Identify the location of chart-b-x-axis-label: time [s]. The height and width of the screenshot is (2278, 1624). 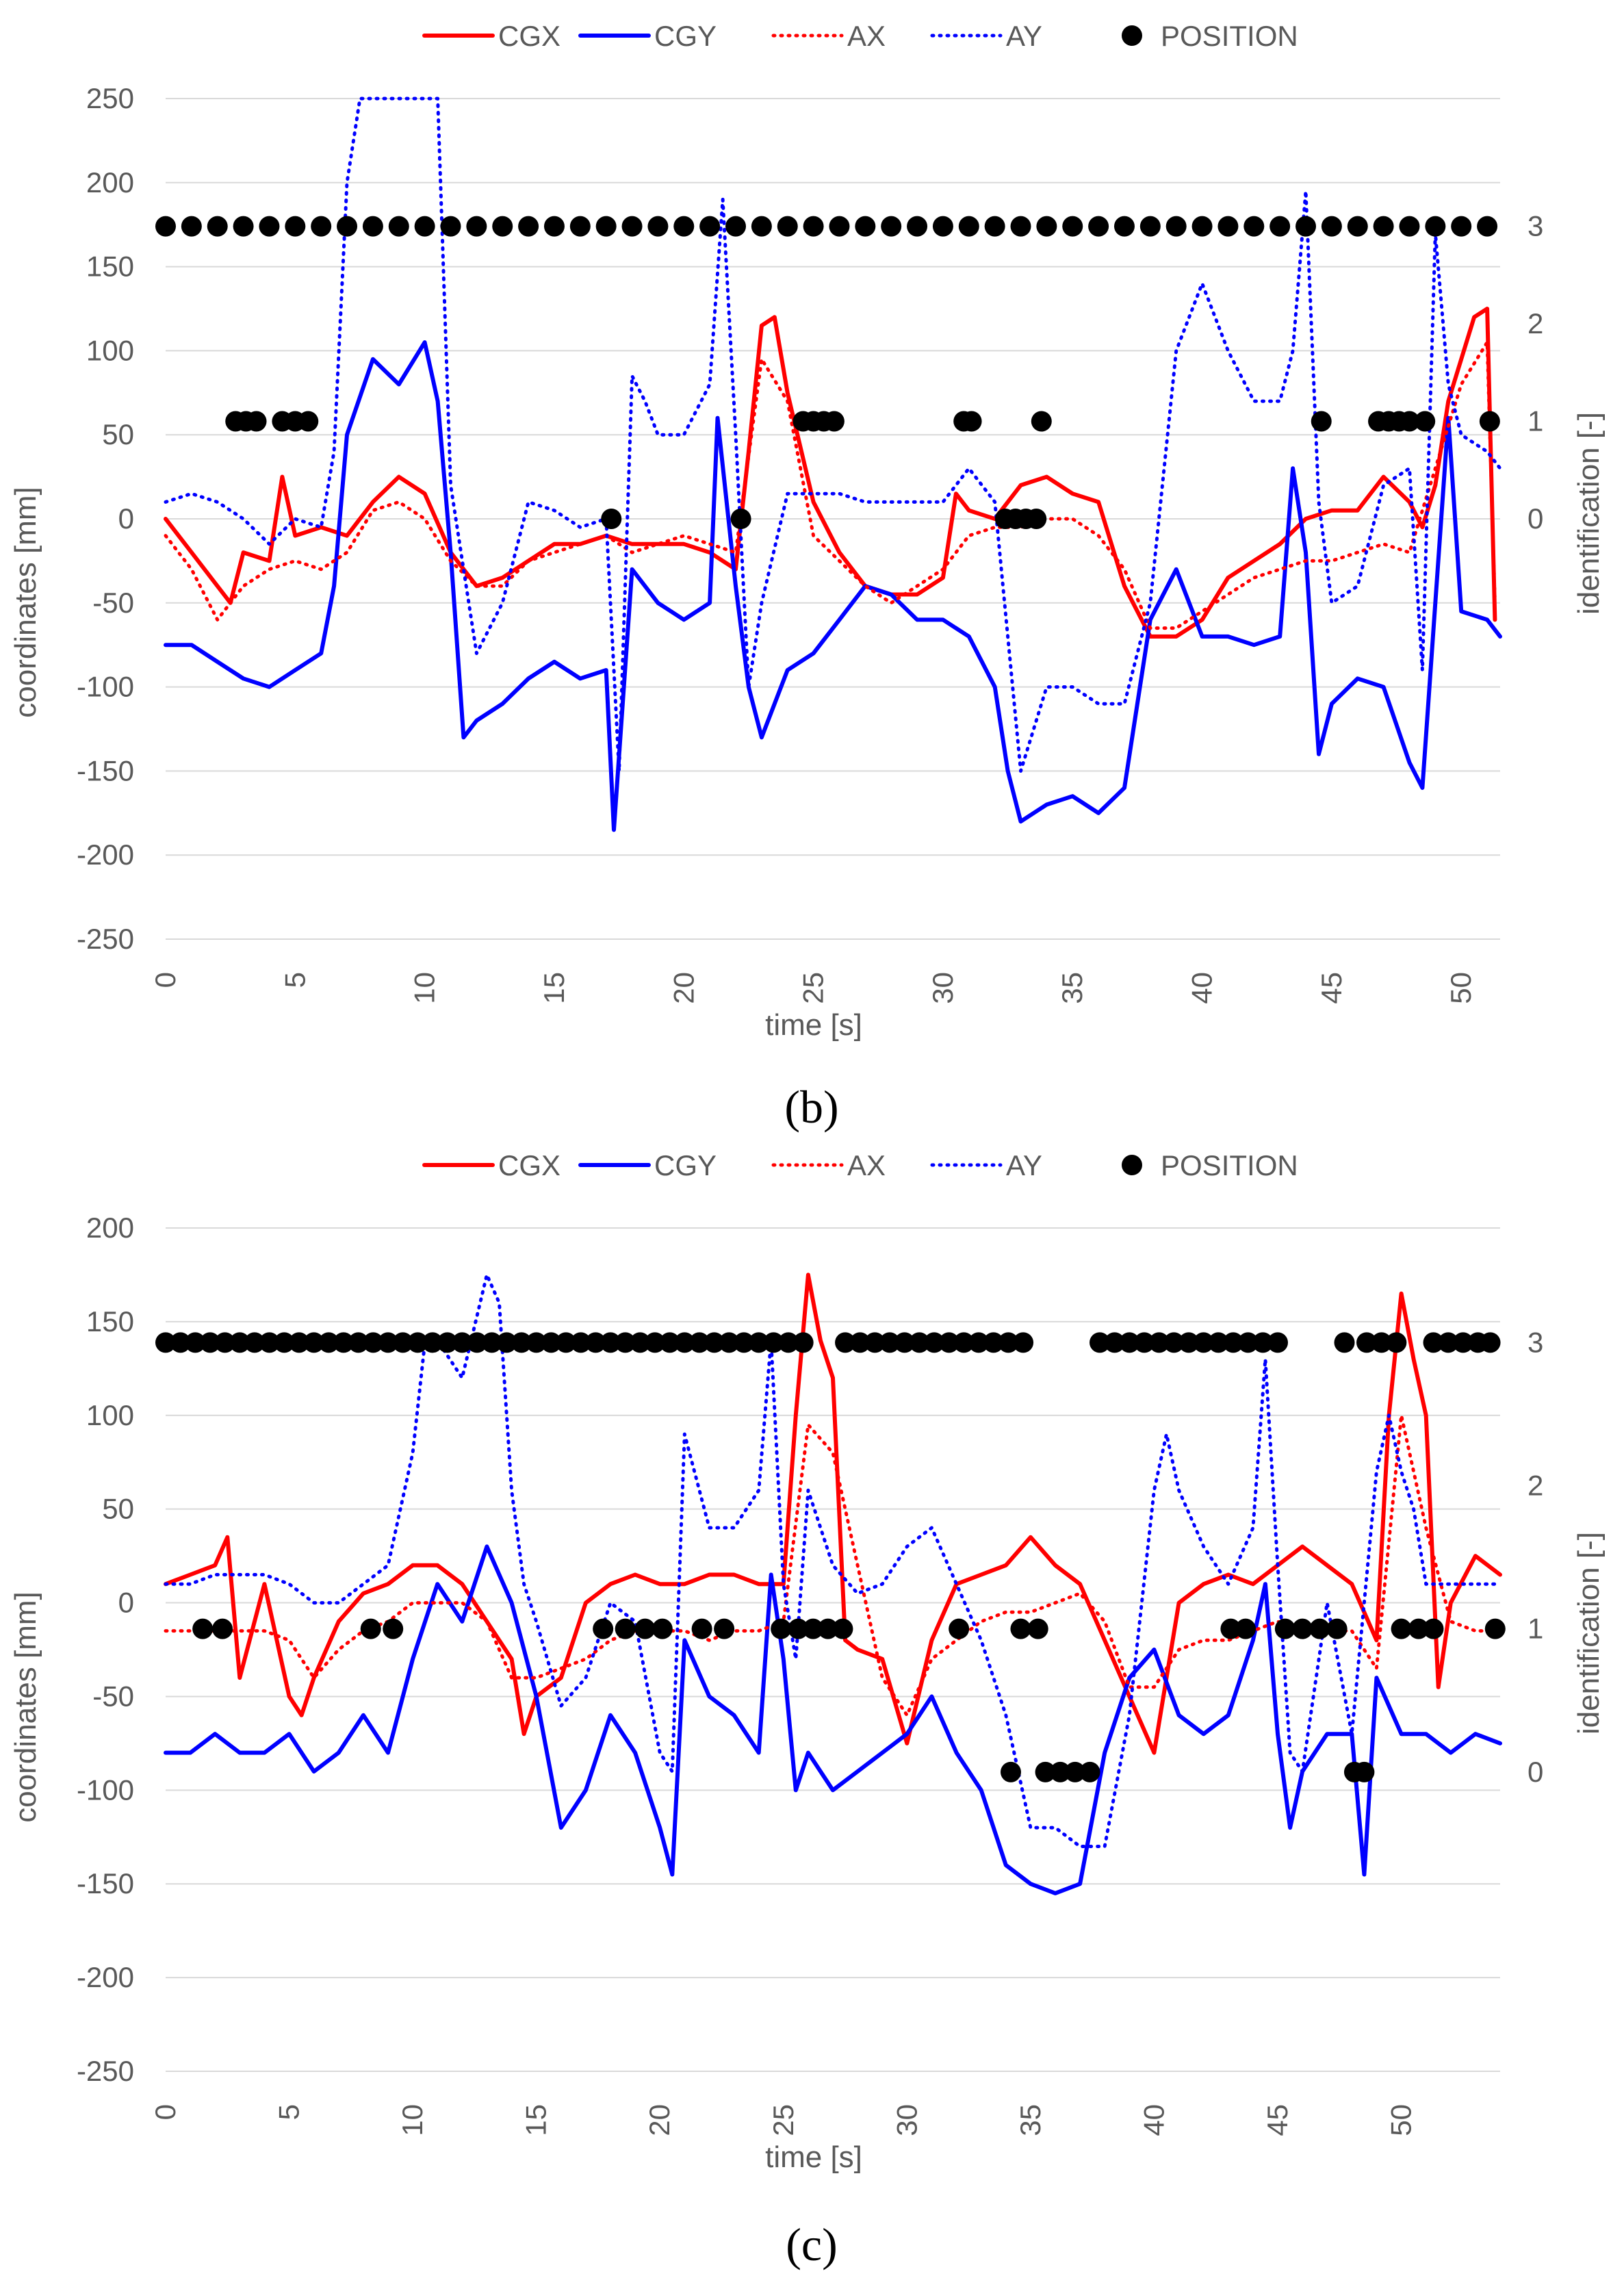
(813, 1025).